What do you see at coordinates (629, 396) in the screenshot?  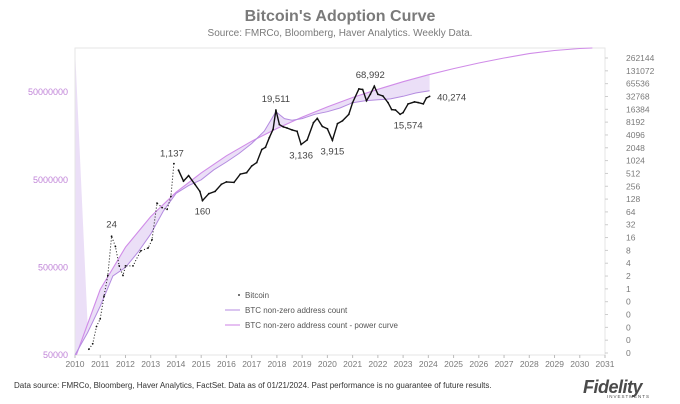 I see `fidelity-logo-subtitle: INVESTMENTS` at bounding box center [629, 396].